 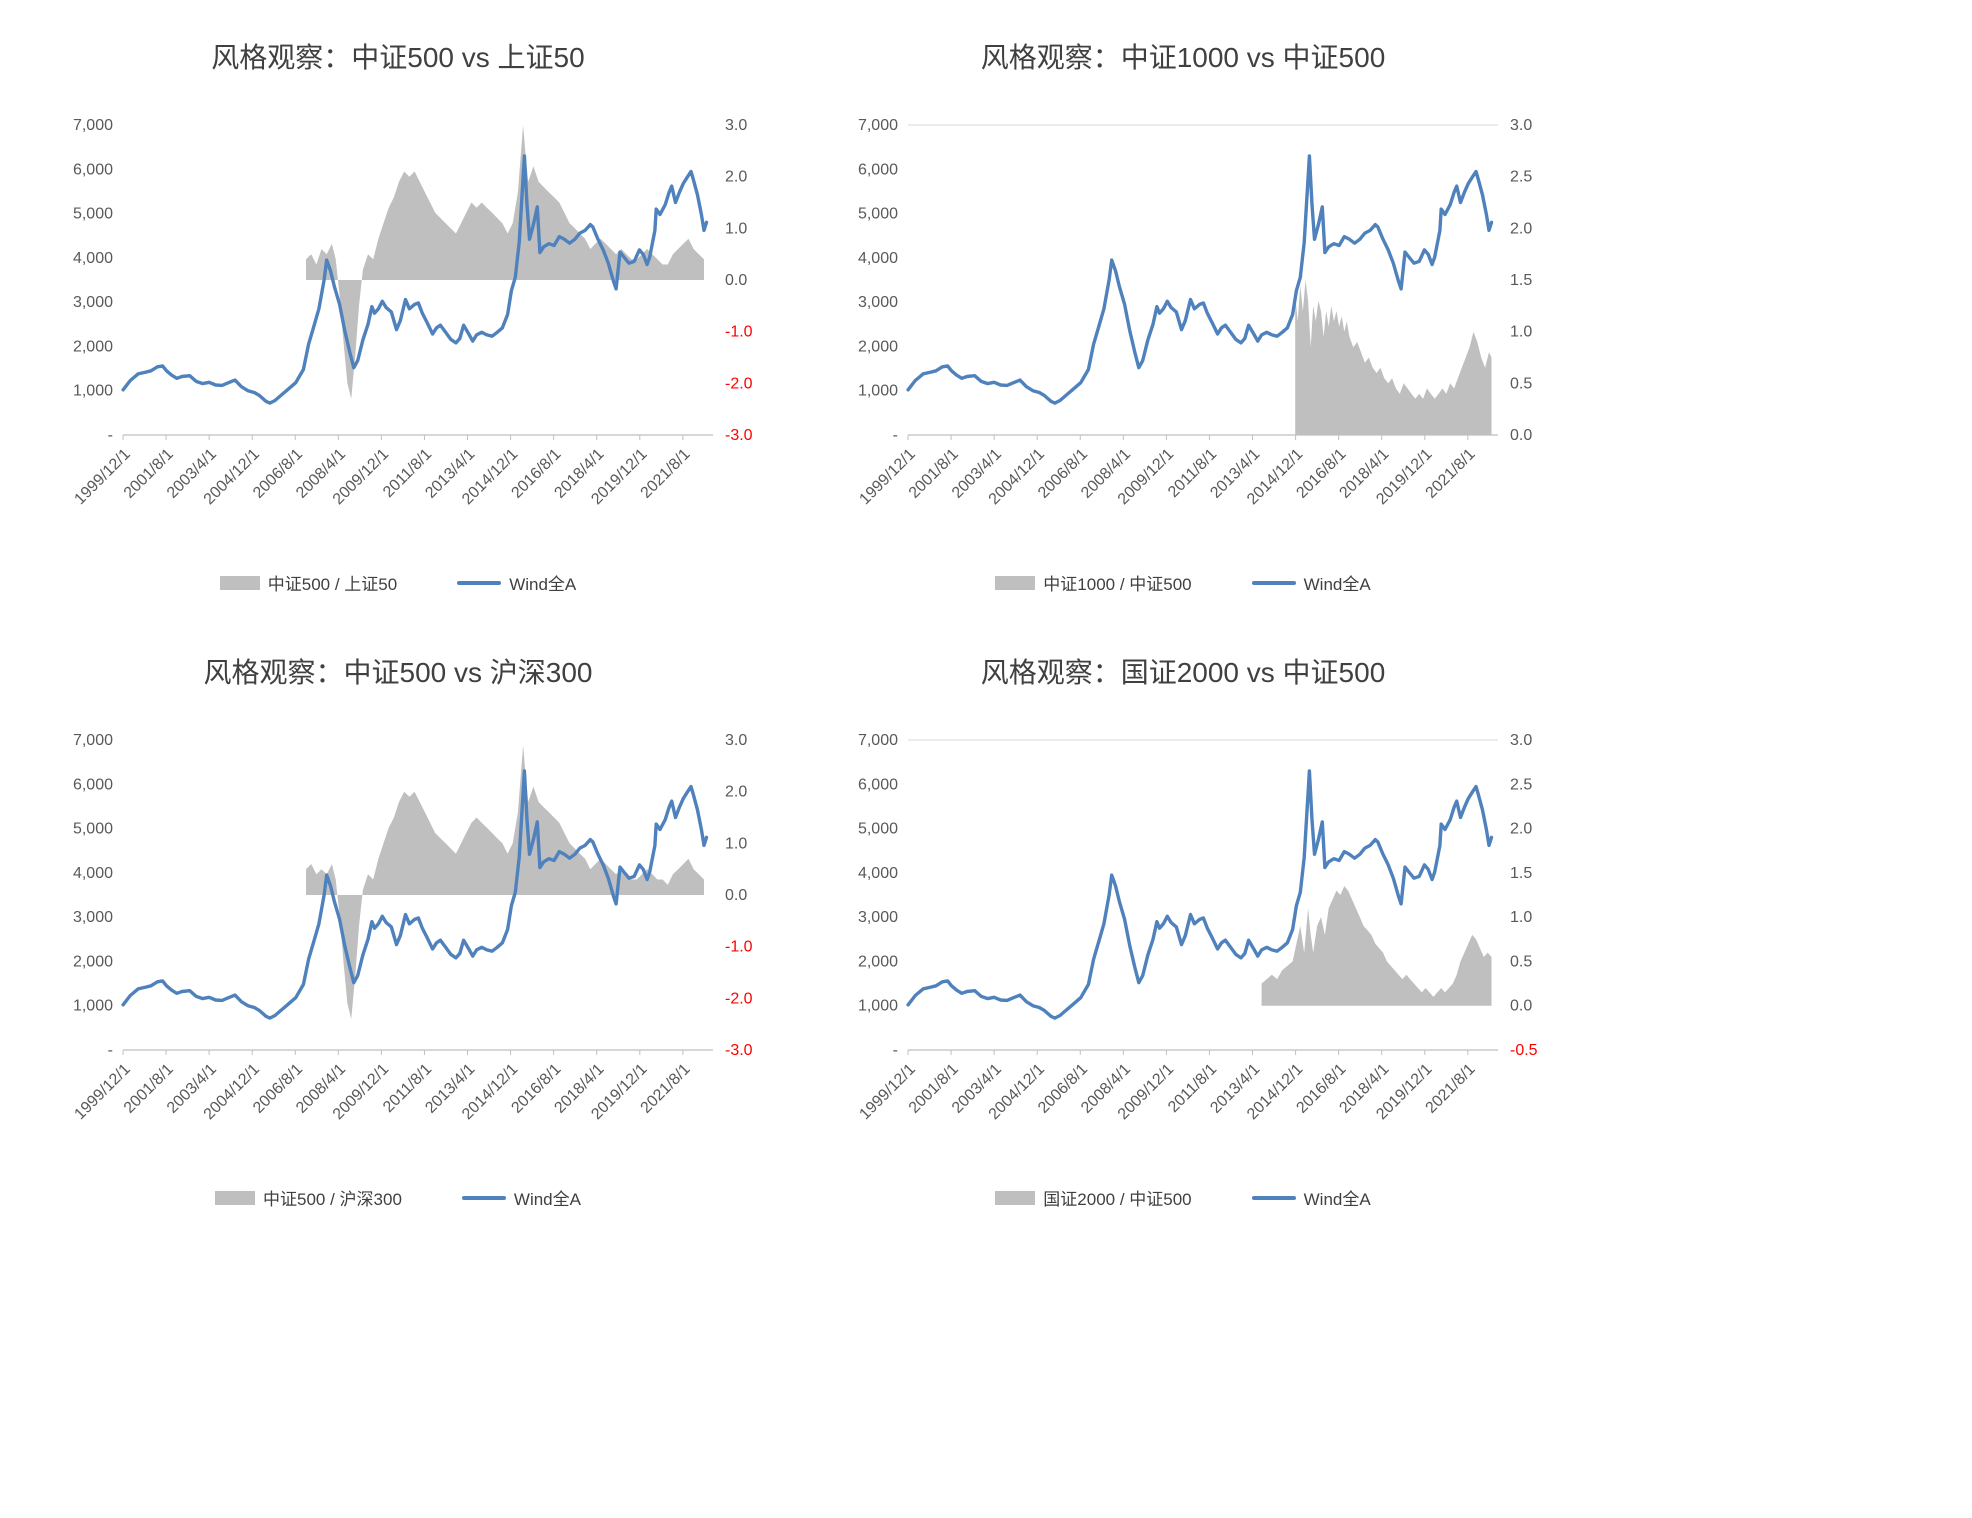 I want to click on chart-legend: 中证1000 / 中证500 Wind全A, so click(x=1183, y=582).